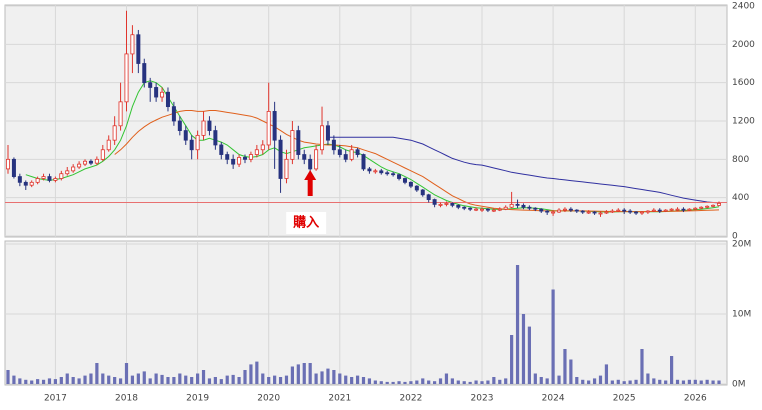  What do you see at coordinates (740, 160) in the screenshot?
I see `y-tick-label: 800` at bounding box center [740, 160].